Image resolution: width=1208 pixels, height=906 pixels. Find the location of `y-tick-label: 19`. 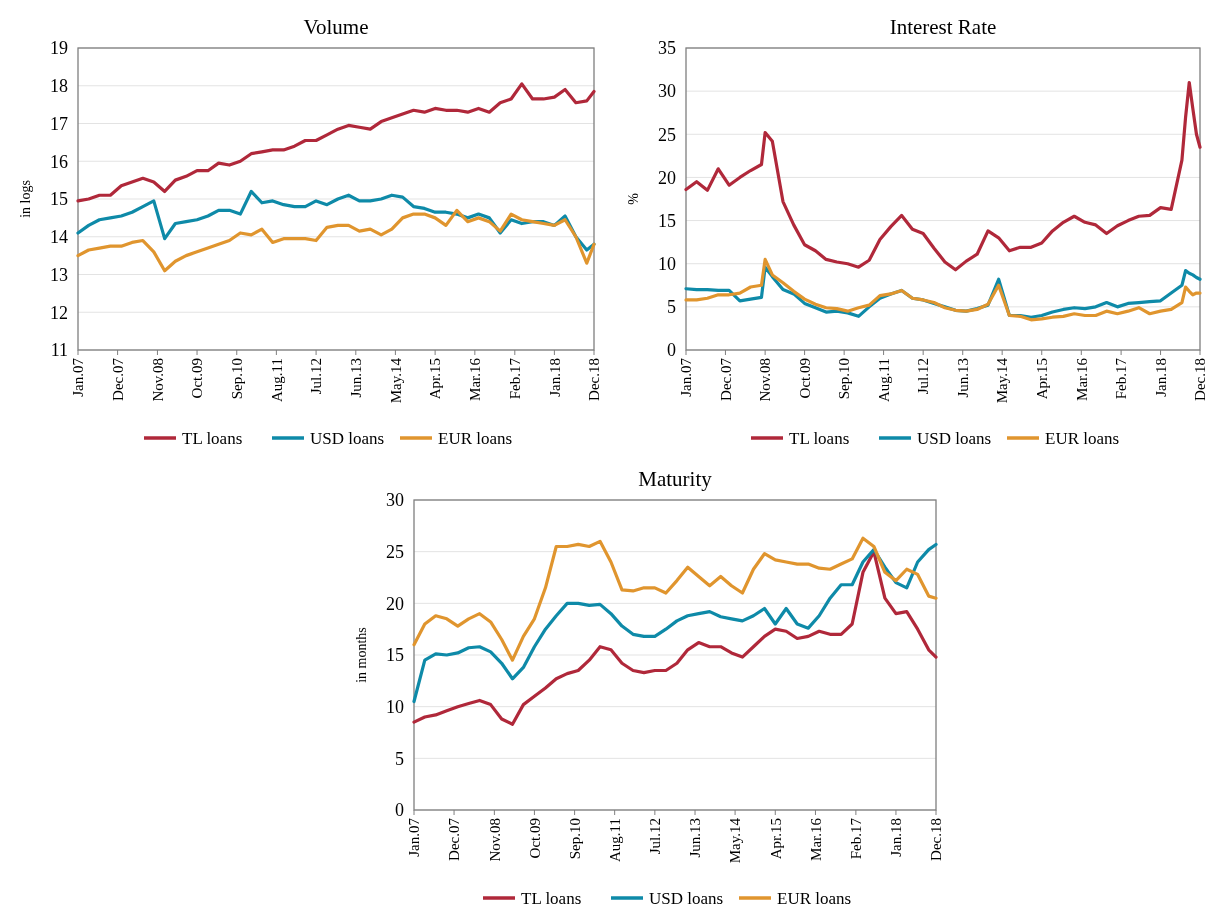

y-tick-label: 19 is located at coordinates (59, 48).